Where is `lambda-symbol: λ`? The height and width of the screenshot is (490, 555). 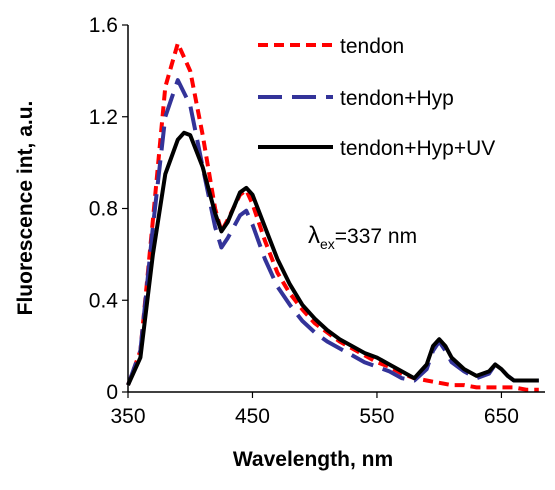 lambda-symbol: λ is located at coordinates (314, 235).